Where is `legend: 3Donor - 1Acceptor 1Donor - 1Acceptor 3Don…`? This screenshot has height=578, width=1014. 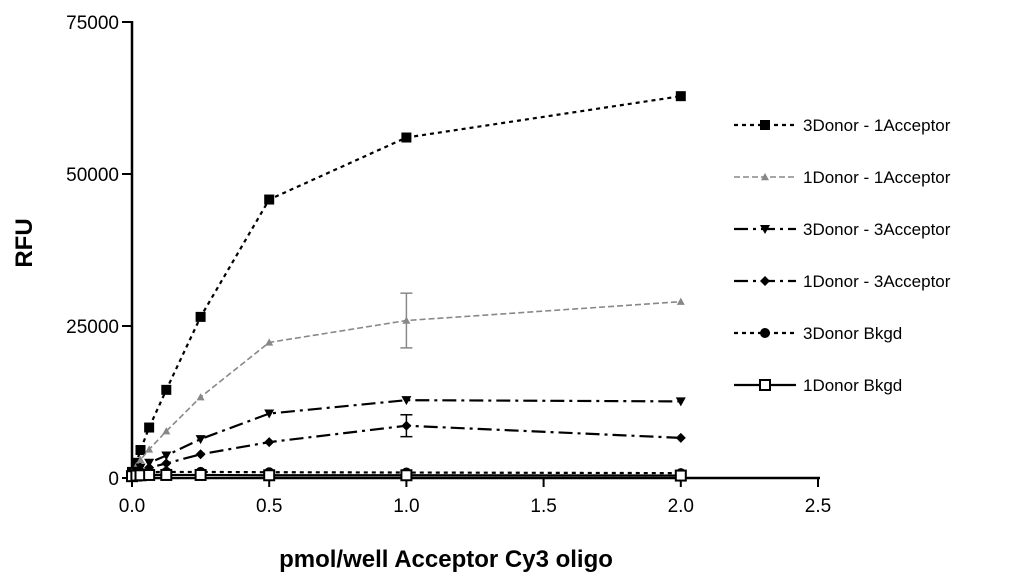
legend: 3Donor - 1Acceptor 1Donor - 1Acceptor 3Don… is located at coordinates (842, 255).